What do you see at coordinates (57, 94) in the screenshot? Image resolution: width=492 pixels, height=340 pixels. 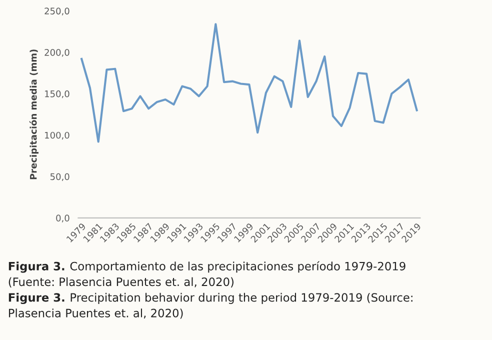 I see `y-tick-label: 150,0` at bounding box center [57, 94].